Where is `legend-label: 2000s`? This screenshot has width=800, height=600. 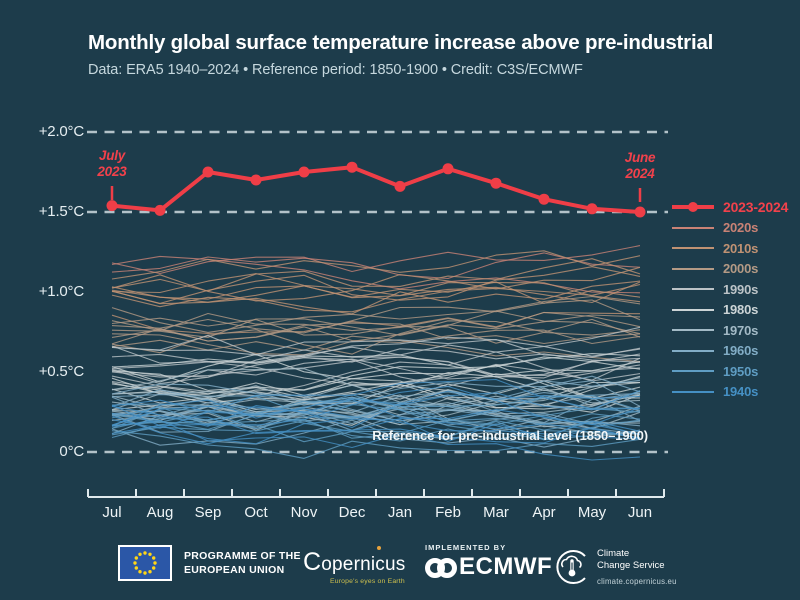 legend-label: 2000s is located at coordinates (741, 268).